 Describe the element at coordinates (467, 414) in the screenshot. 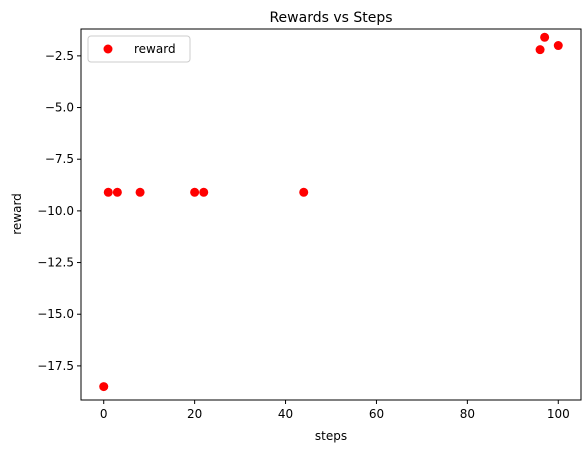

I see `x-tick-label: 80` at that location.